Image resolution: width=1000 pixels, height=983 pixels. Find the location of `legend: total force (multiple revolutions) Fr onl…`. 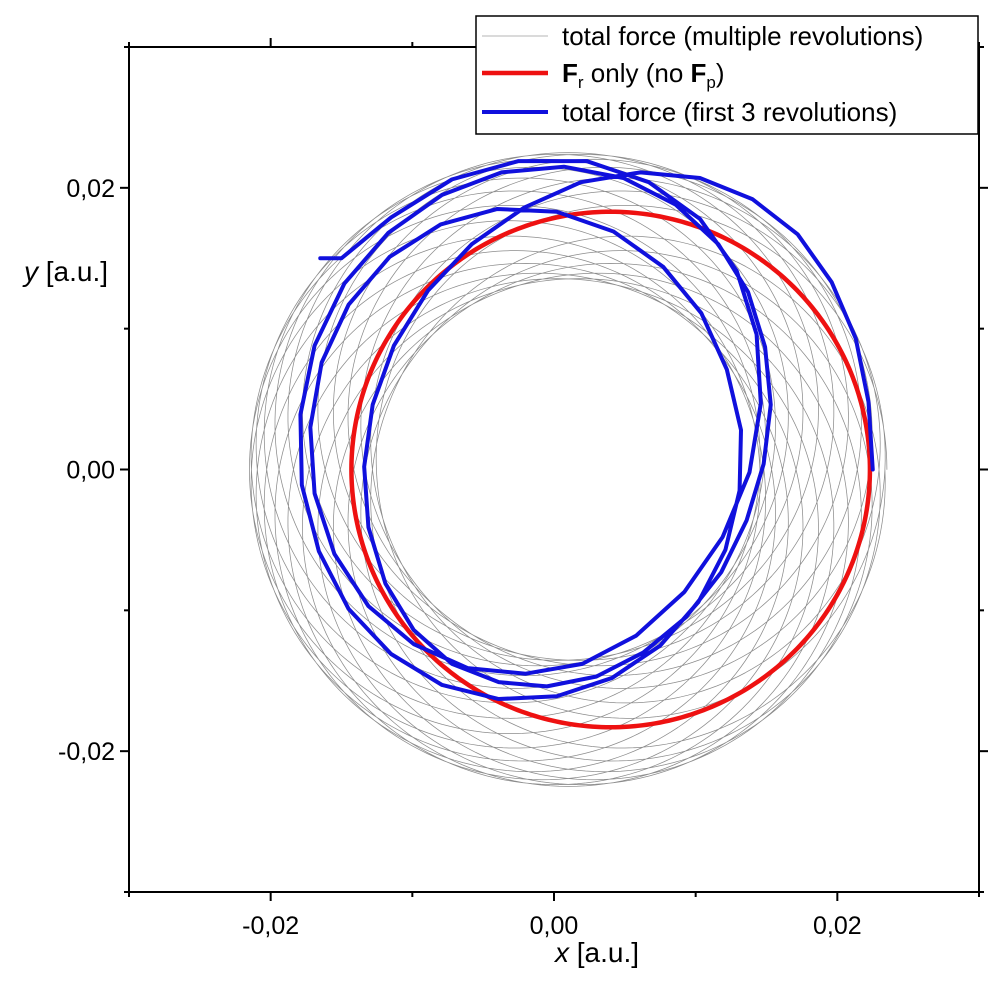

legend: total force (multiple revolutions) Fr onl… is located at coordinates (727, 75).